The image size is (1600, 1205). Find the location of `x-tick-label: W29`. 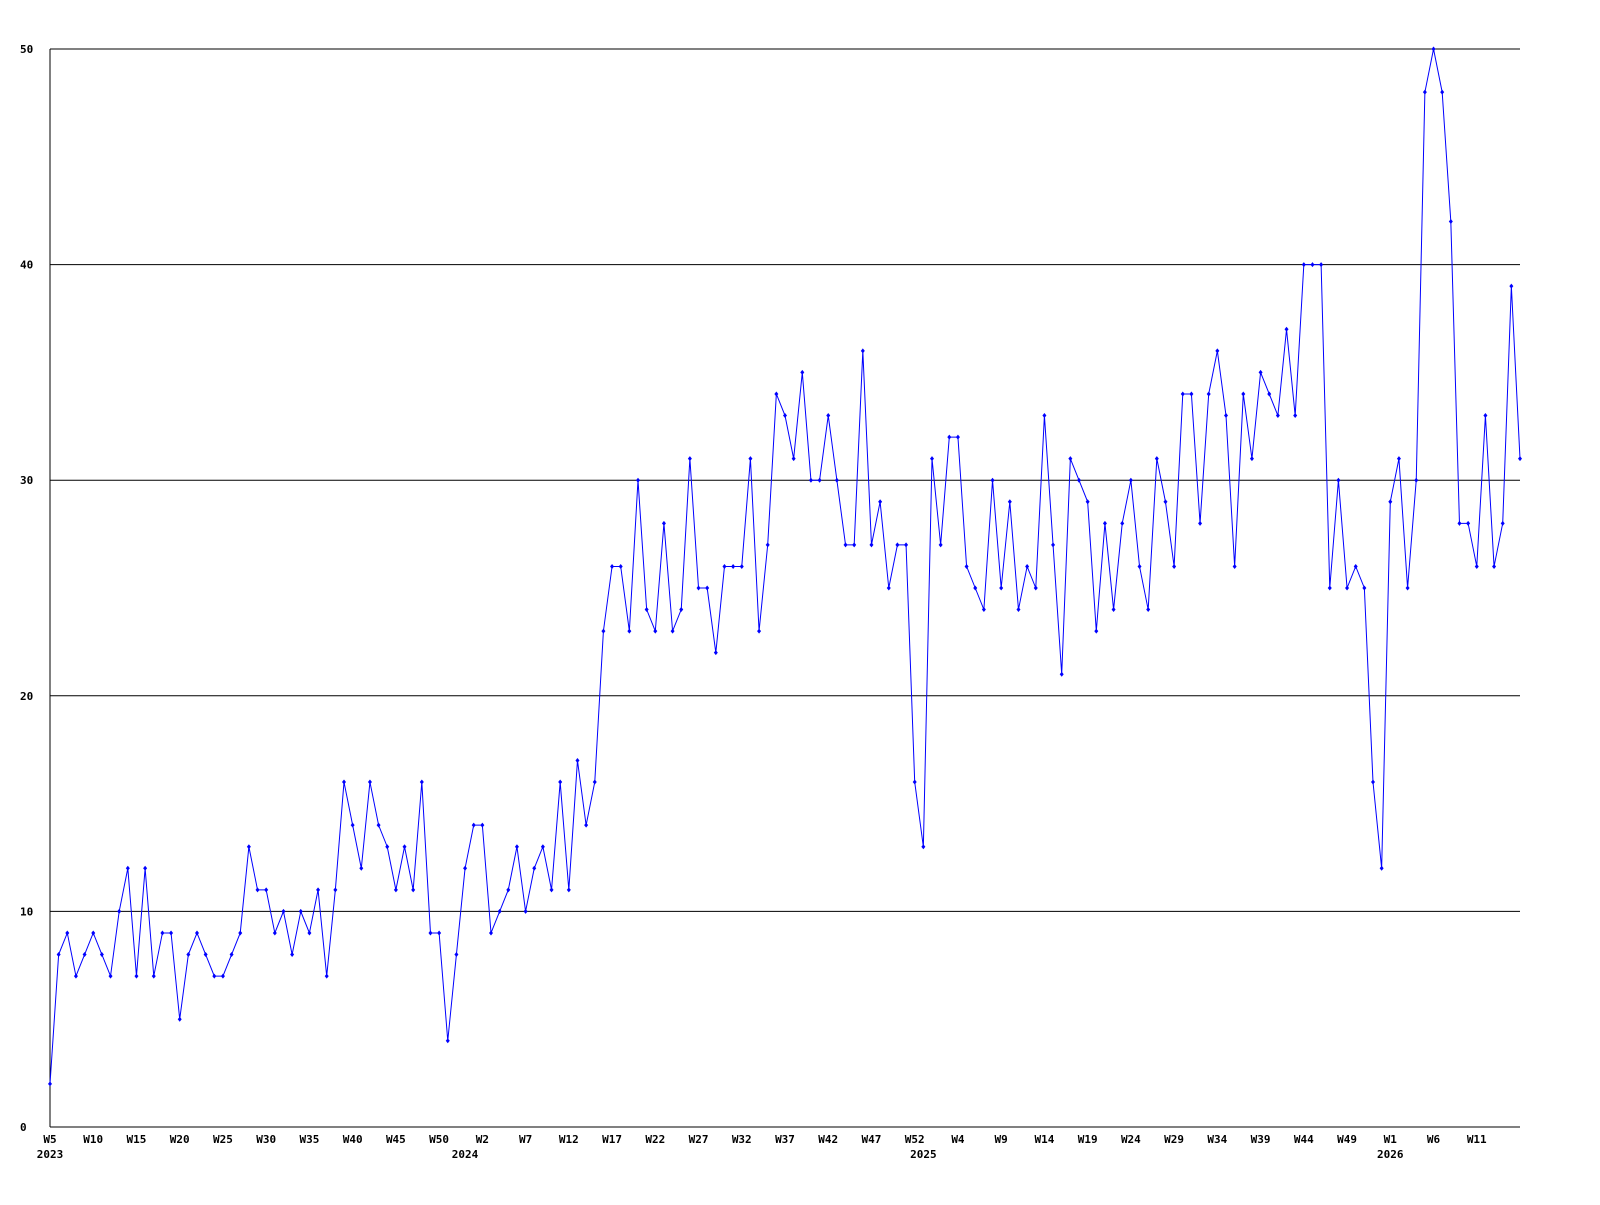

x-tick-label: W29 is located at coordinates (1174, 1139).